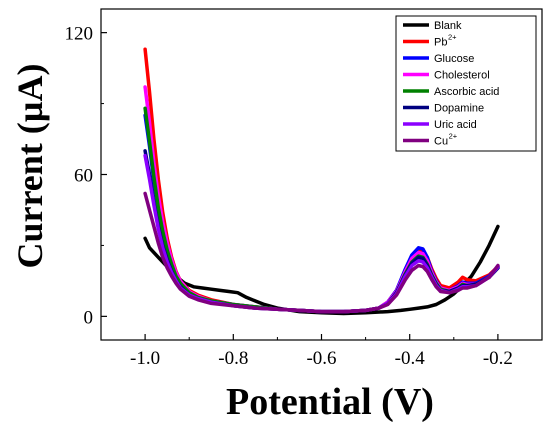  Describe the element at coordinates (440, 43) in the screenshot. I see `legend-label-1: Pb` at that location.